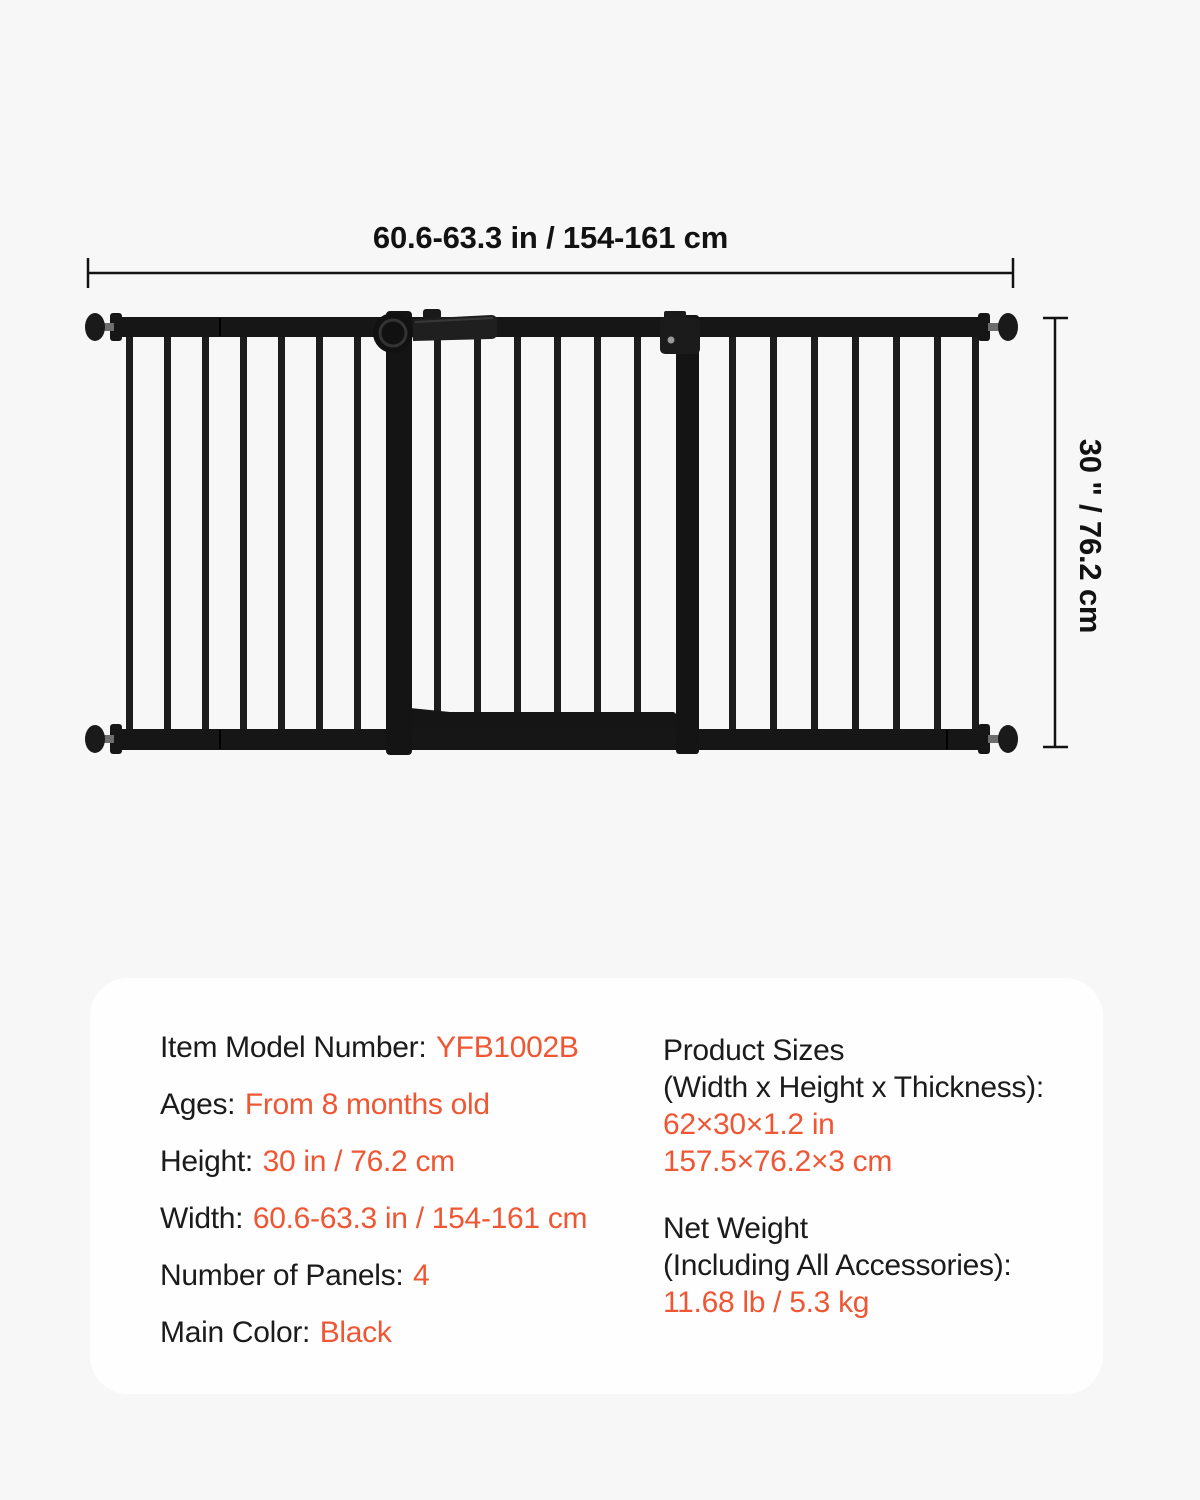  Describe the element at coordinates (550, 237) in the screenshot. I see `width-dimension-label: 60.6-63.3 in / 154-161 cm` at that location.